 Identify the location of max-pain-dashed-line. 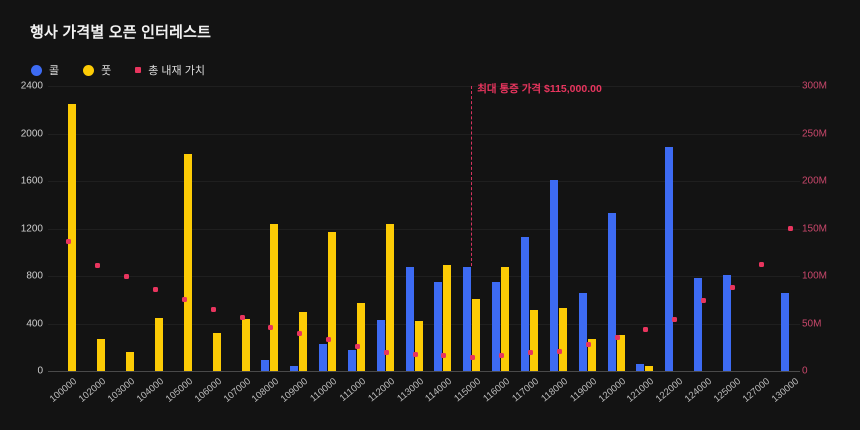
(472, 176).